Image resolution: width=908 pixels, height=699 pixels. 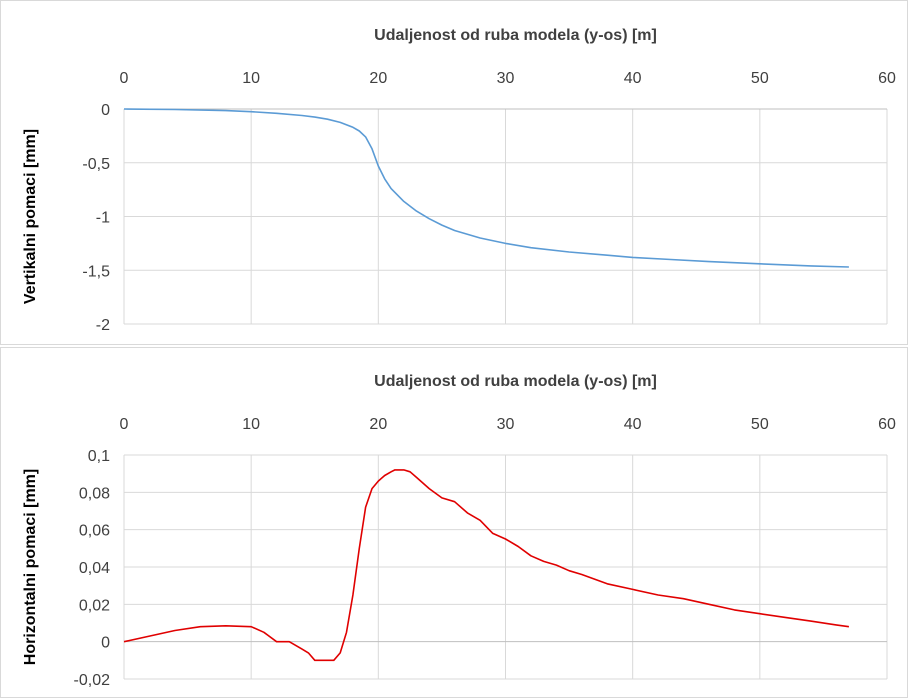 What do you see at coordinates (96, 271) in the screenshot?
I see `y-tick-label: -1,5` at bounding box center [96, 271].